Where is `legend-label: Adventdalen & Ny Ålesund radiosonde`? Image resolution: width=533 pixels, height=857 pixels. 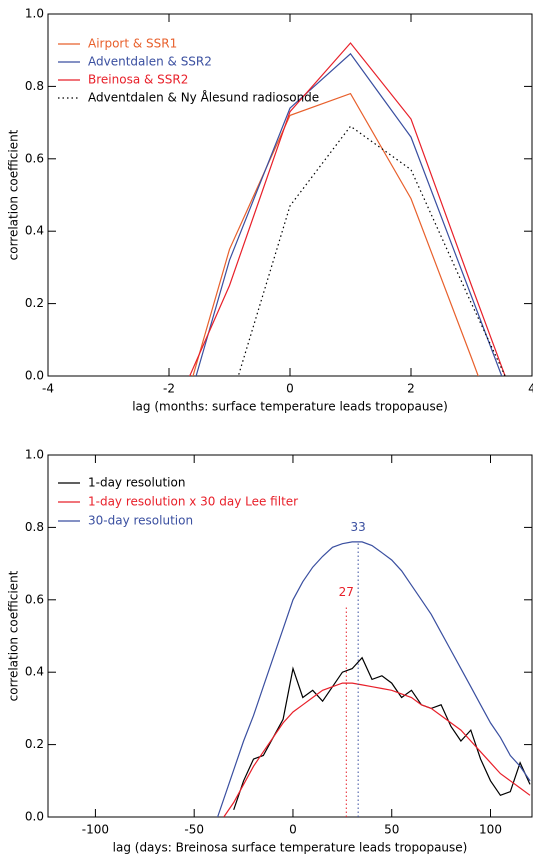
legend-label: Adventdalen & Ny Ålesund radiosonde is located at coordinates (203, 97).